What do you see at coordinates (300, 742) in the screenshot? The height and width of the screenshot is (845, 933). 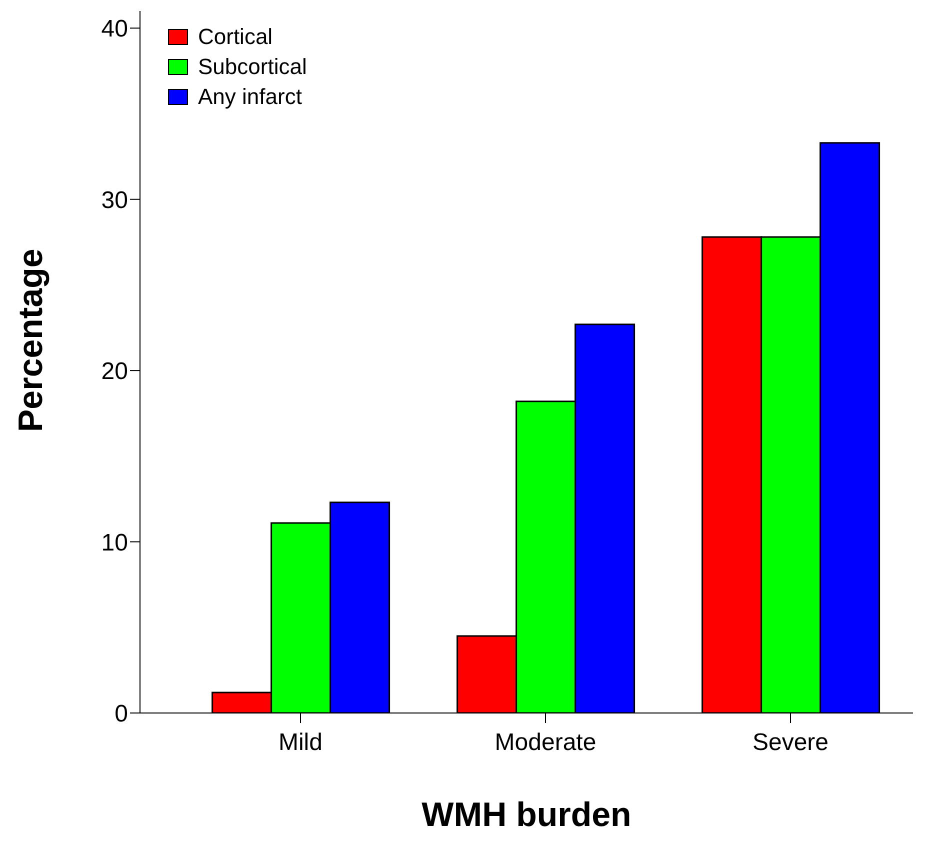 I see `x-tick-label: Mild` at bounding box center [300, 742].